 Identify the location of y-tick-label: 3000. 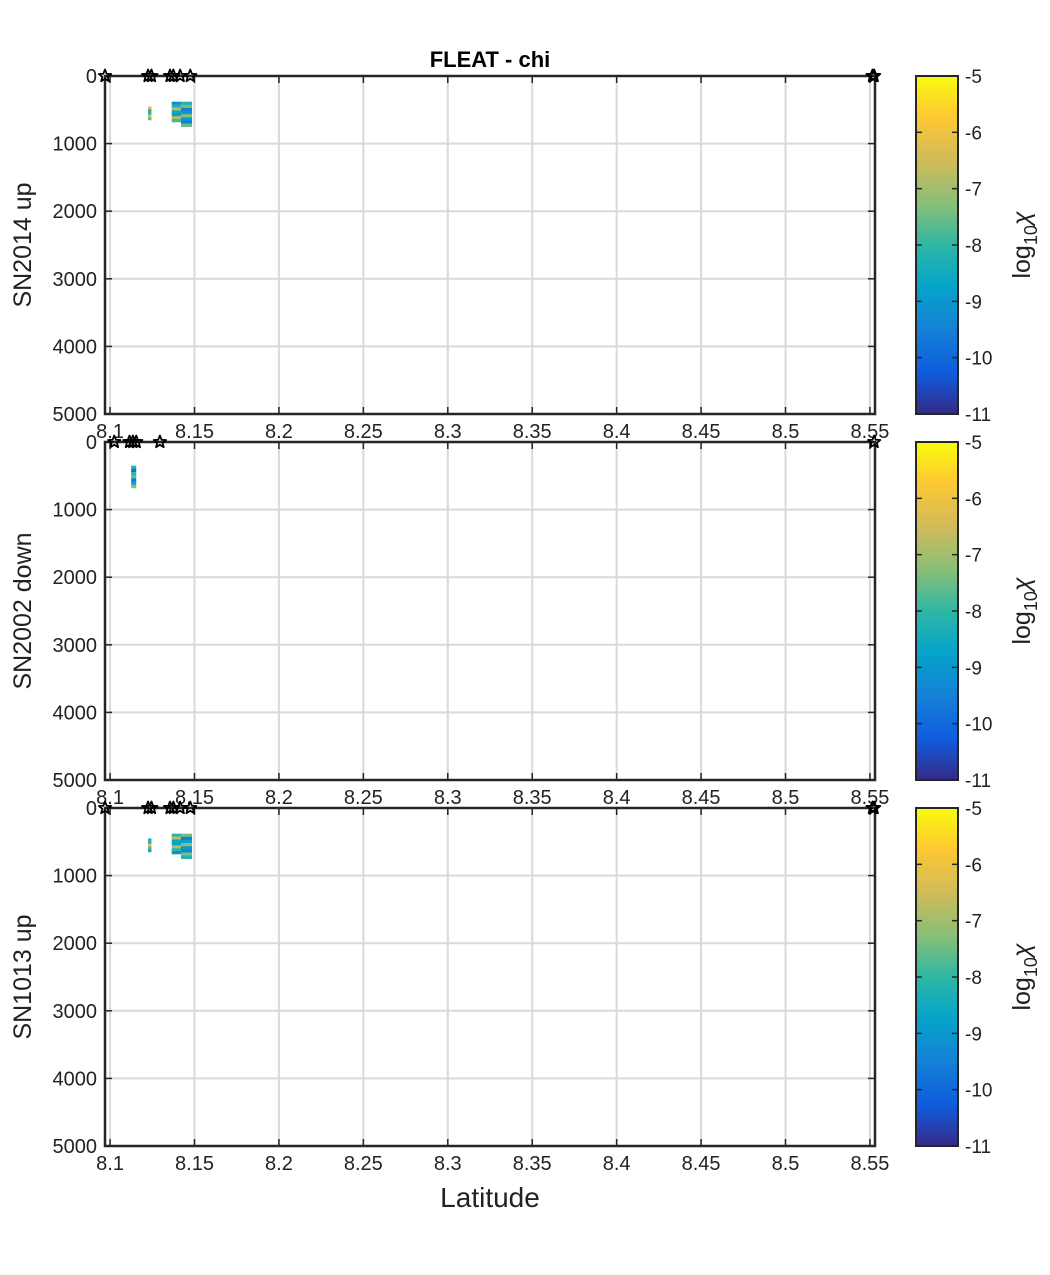
(75, 280).